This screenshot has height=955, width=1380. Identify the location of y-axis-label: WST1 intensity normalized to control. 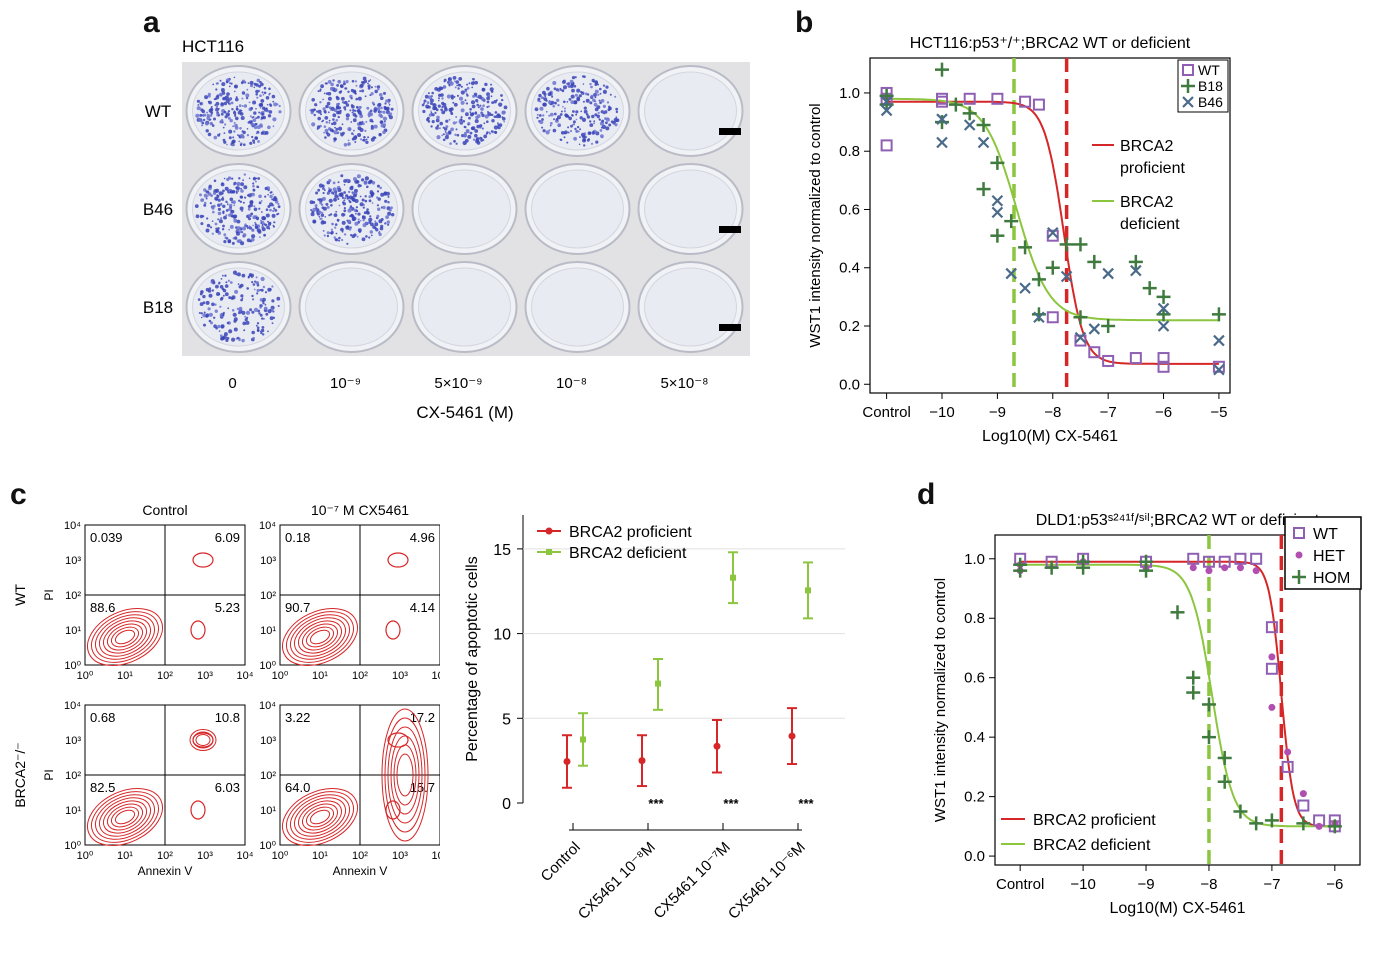
(815, 225).